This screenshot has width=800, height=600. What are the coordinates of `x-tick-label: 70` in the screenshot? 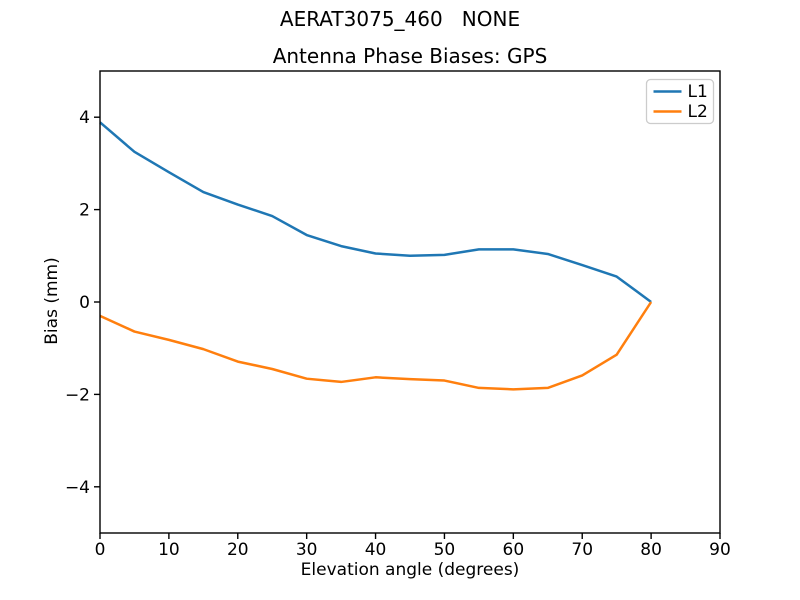 It's located at (582, 550).